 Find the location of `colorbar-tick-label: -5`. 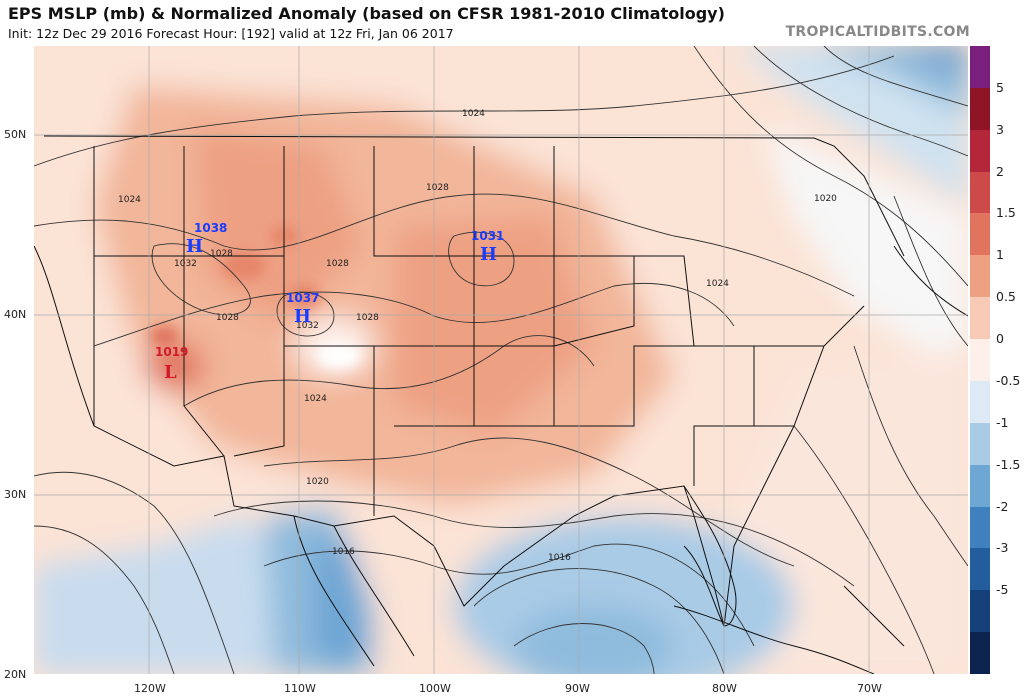

colorbar-tick-label: -5 is located at coordinates (1002, 590).